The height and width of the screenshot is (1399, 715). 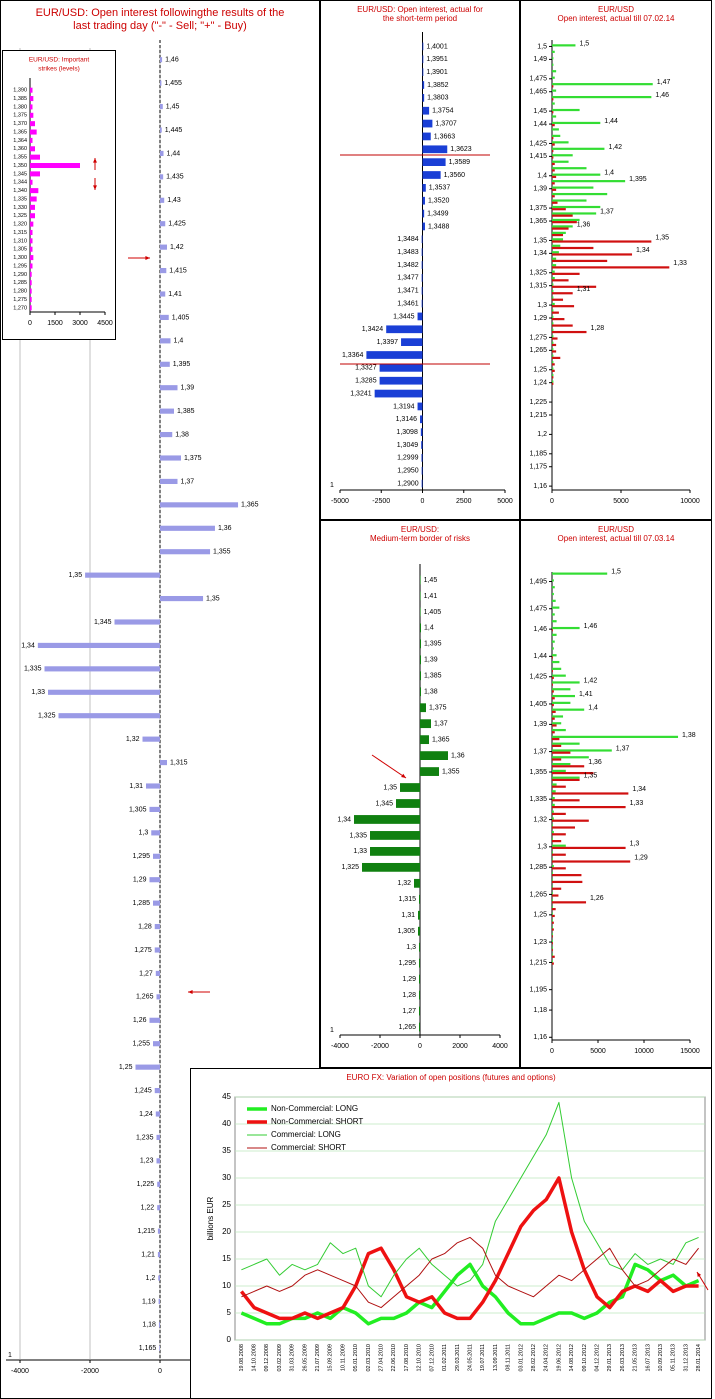 What do you see at coordinates (470, 1272) in the screenshot?
I see `series-line` at bounding box center [470, 1272].